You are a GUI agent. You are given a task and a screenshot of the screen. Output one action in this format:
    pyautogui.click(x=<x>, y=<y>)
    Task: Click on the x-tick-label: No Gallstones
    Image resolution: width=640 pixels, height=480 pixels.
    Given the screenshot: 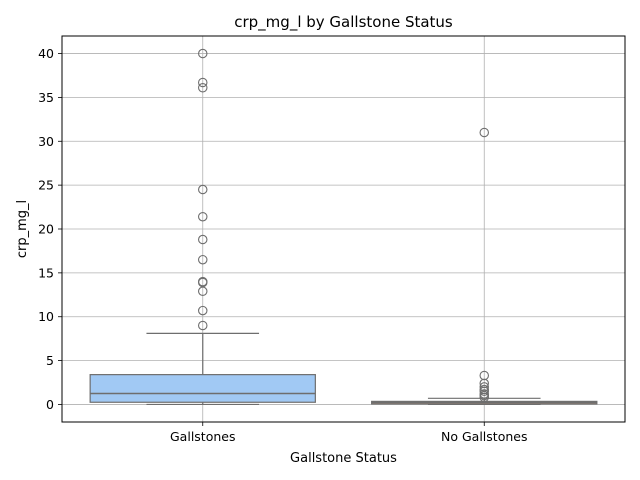 What is the action you would take?
    pyautogui.click(x=484, y=436)
    